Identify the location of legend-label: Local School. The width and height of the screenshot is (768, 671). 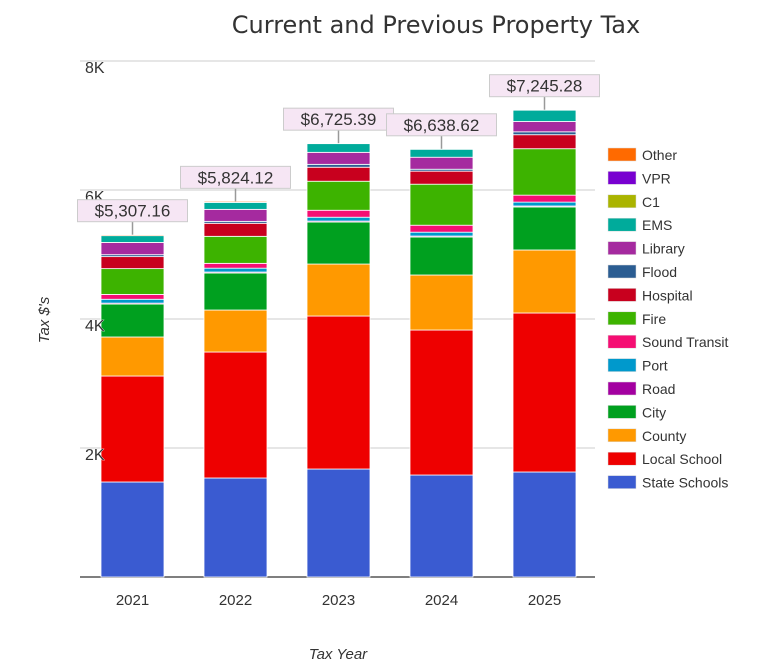
(682, 459).